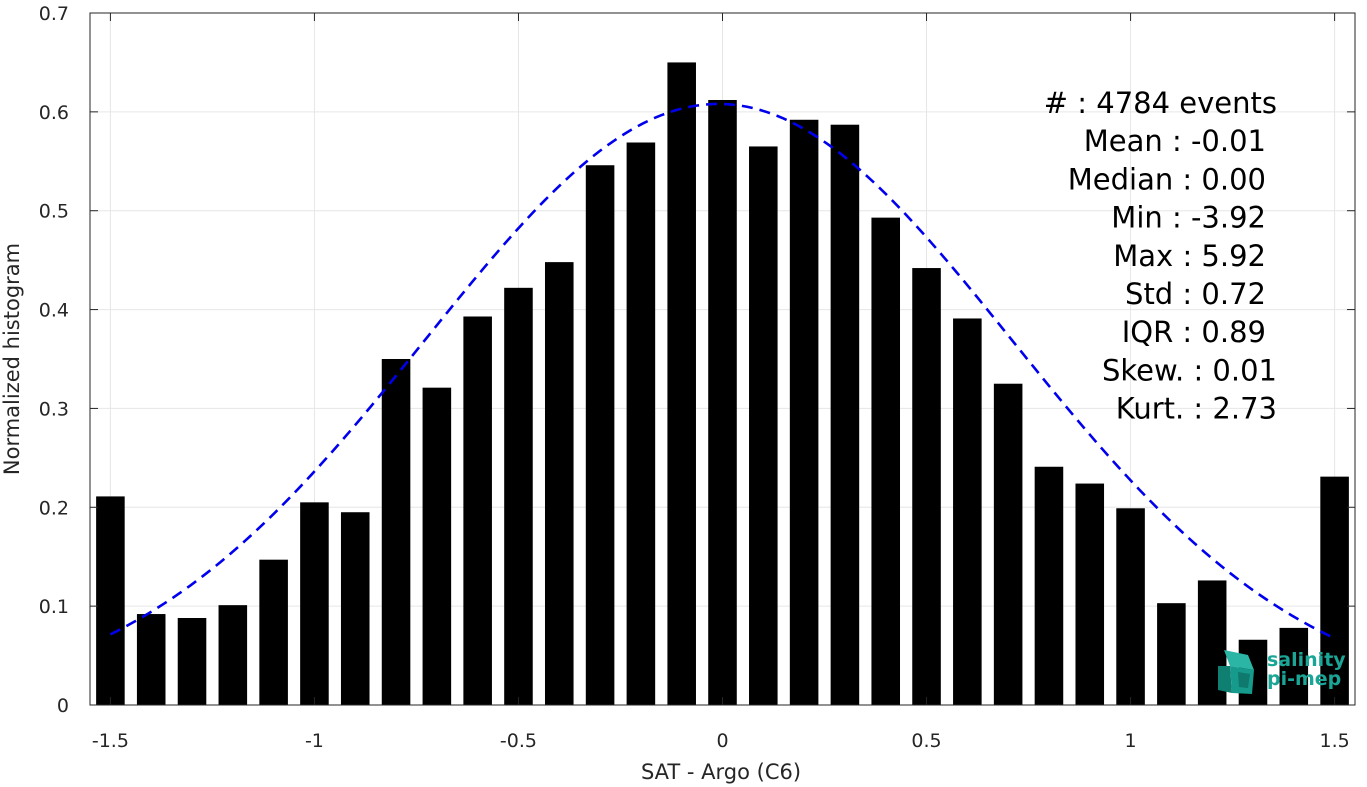 Image resolution: width=1367 pixels, height=787 pixels. Describe the element at coordinates (1194, 332) in the screenshot. I see `stat-line: IQR : 0.89` at that location.